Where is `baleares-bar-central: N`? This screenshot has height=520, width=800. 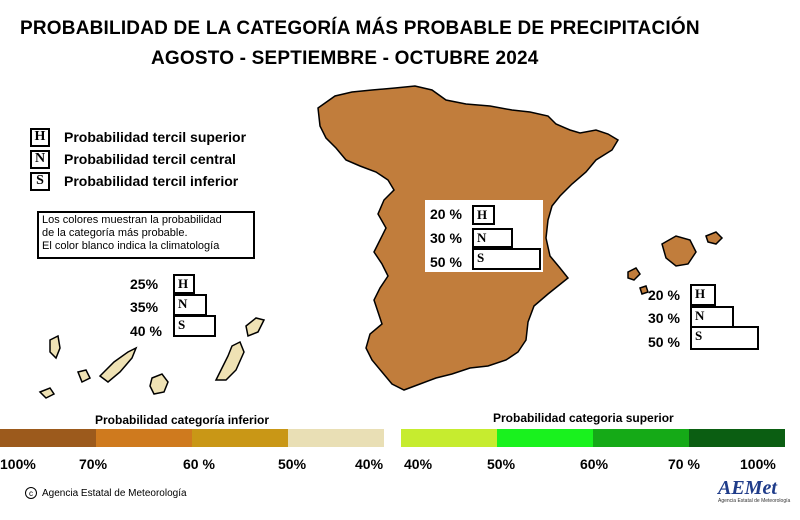
baleares-bar-central: N is located at coordinates (712, 317).